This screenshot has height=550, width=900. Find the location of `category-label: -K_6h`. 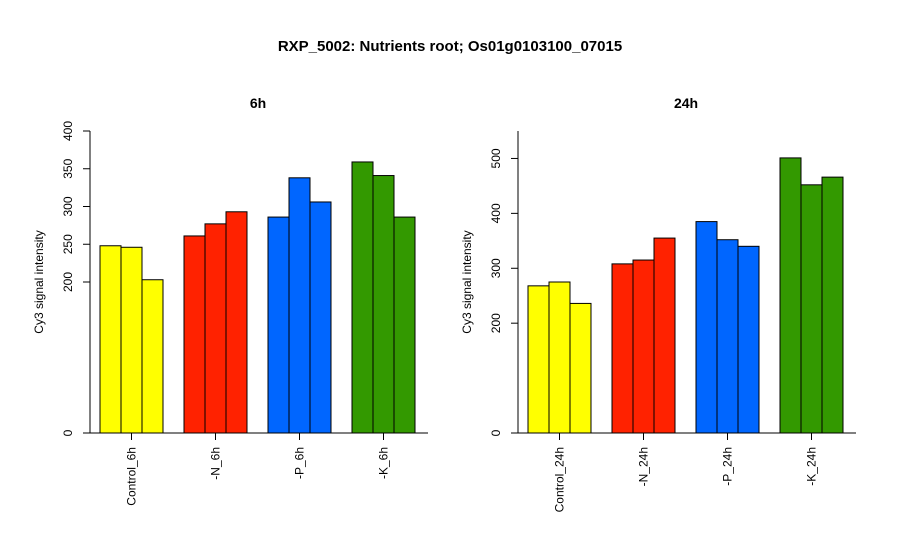

category-label: -K_6h is located at coordinates (384, 463).